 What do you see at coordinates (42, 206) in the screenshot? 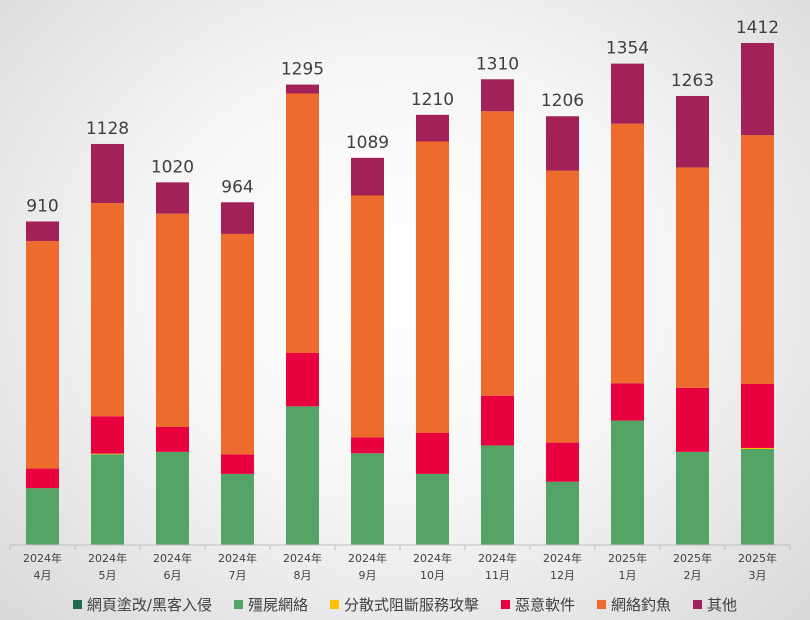
I see `total-label: 910` at bounding box center [42, 206].